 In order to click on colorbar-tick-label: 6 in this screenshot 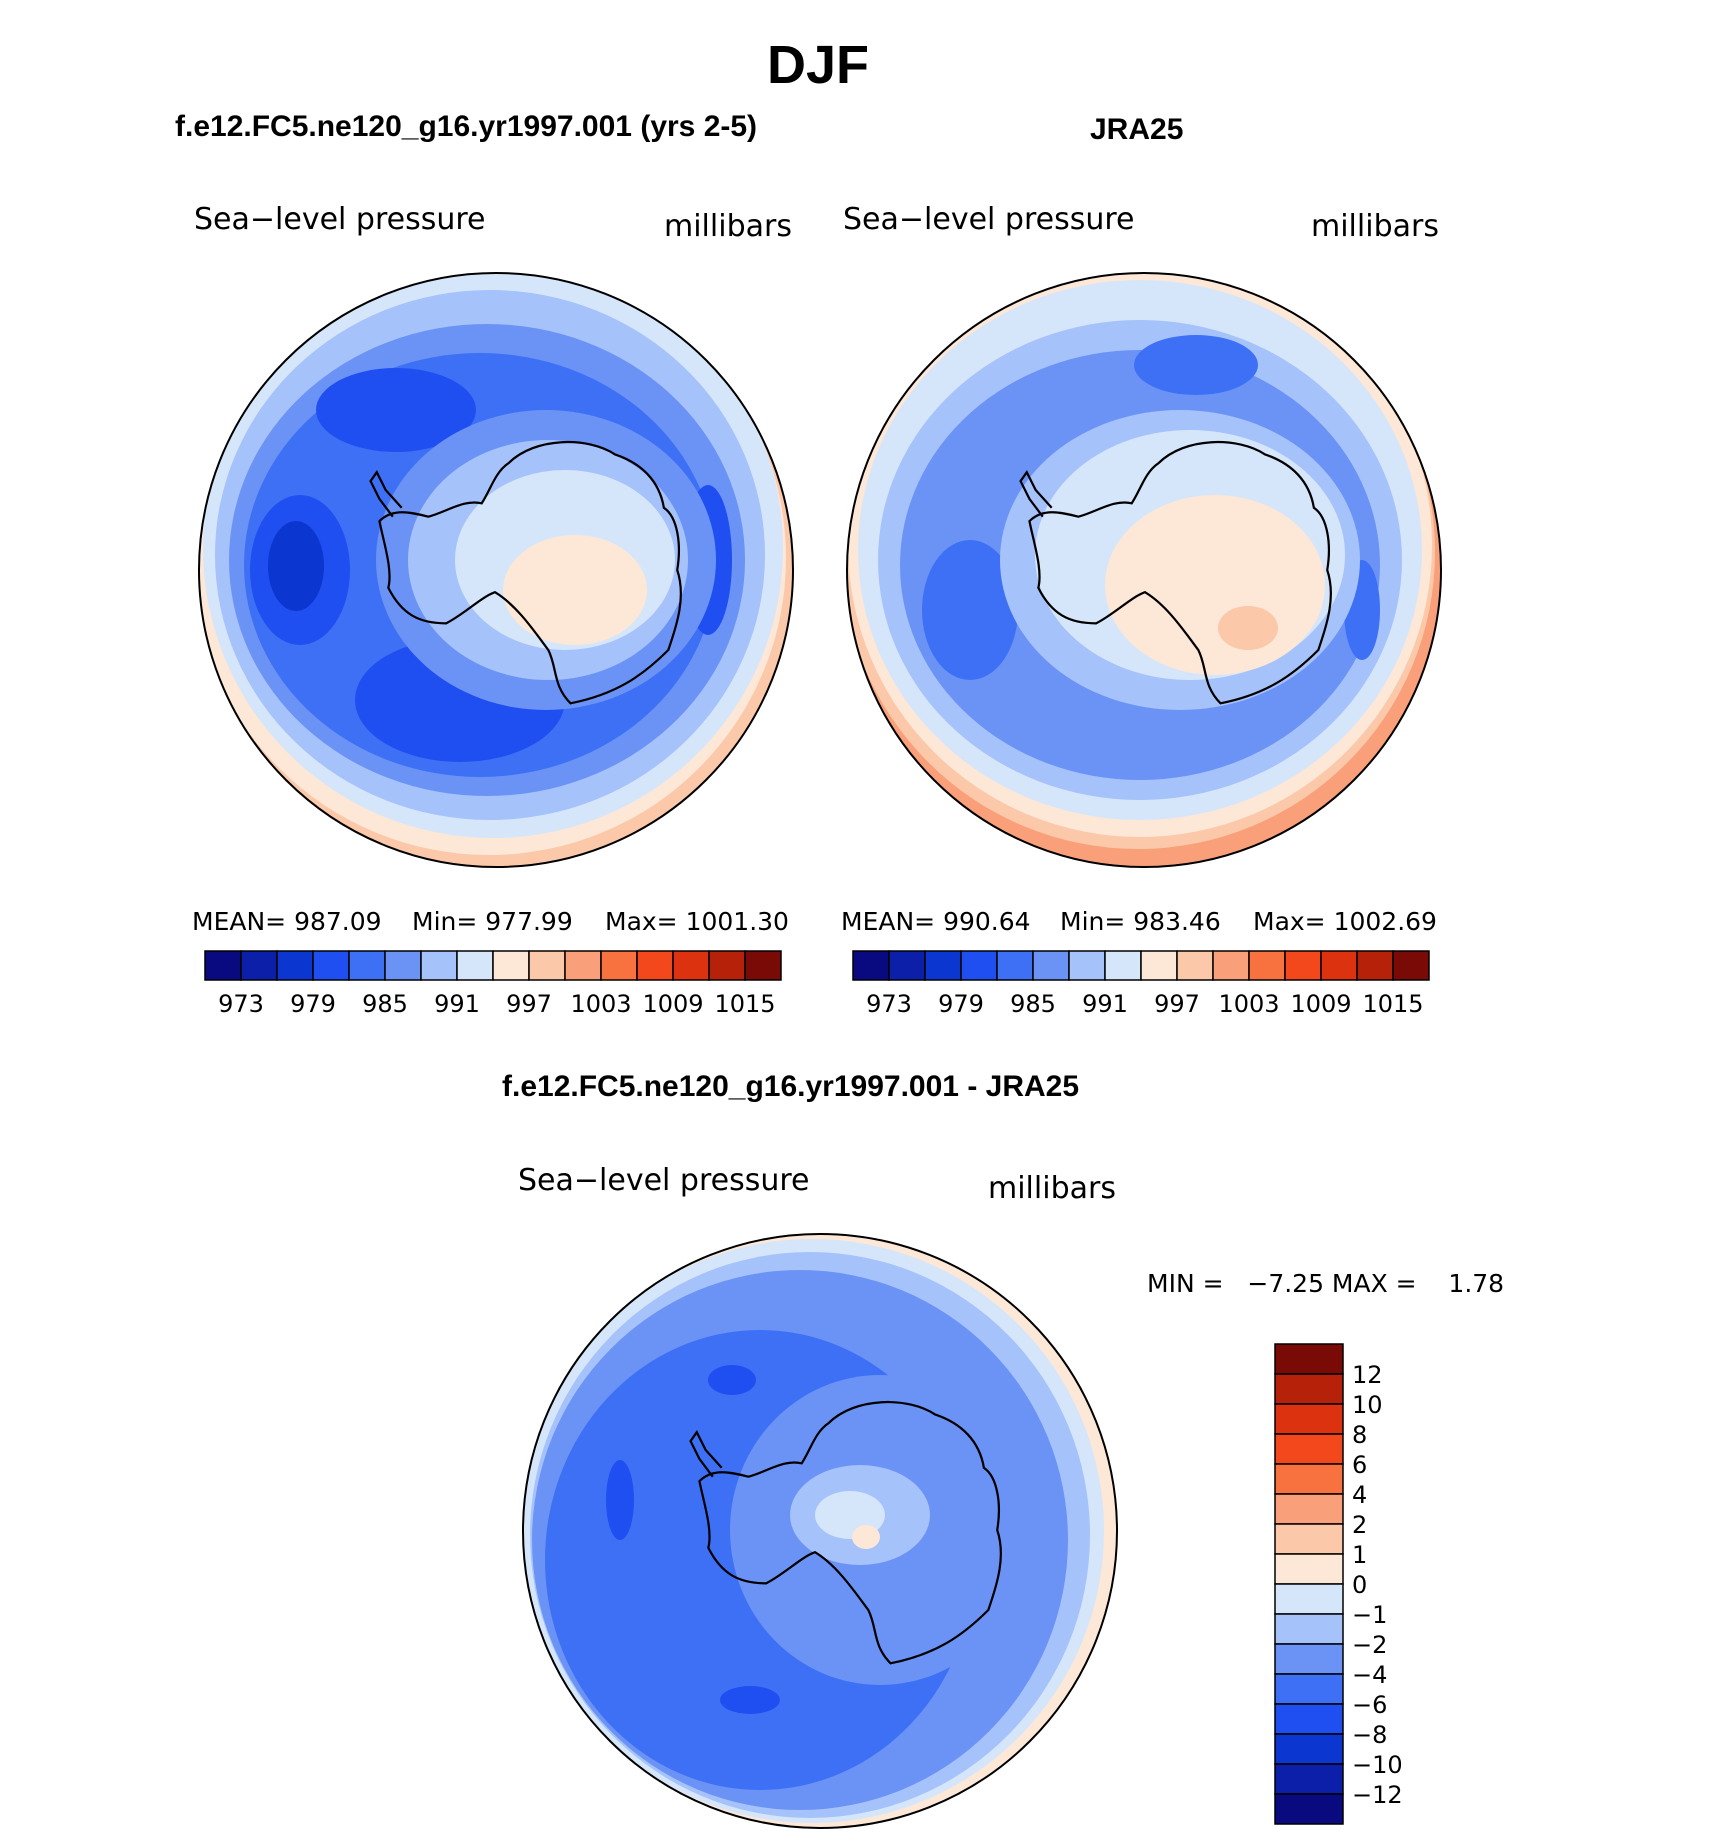, I will do `click(1359, 1465)`.